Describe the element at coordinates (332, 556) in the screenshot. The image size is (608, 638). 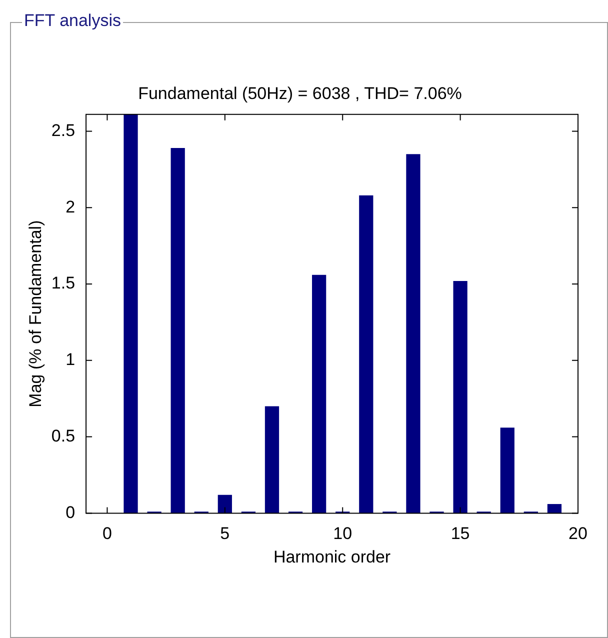
I see `x-axis-title: Harmonic order` at that location.